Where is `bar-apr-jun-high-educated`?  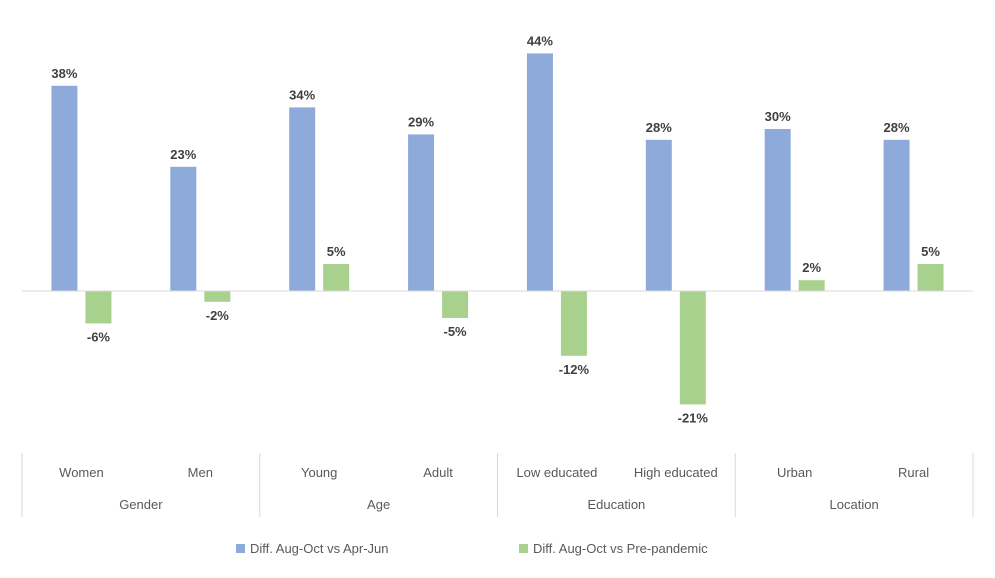 bar-apr-jun-high-educated is located at coordinates (658, 215).